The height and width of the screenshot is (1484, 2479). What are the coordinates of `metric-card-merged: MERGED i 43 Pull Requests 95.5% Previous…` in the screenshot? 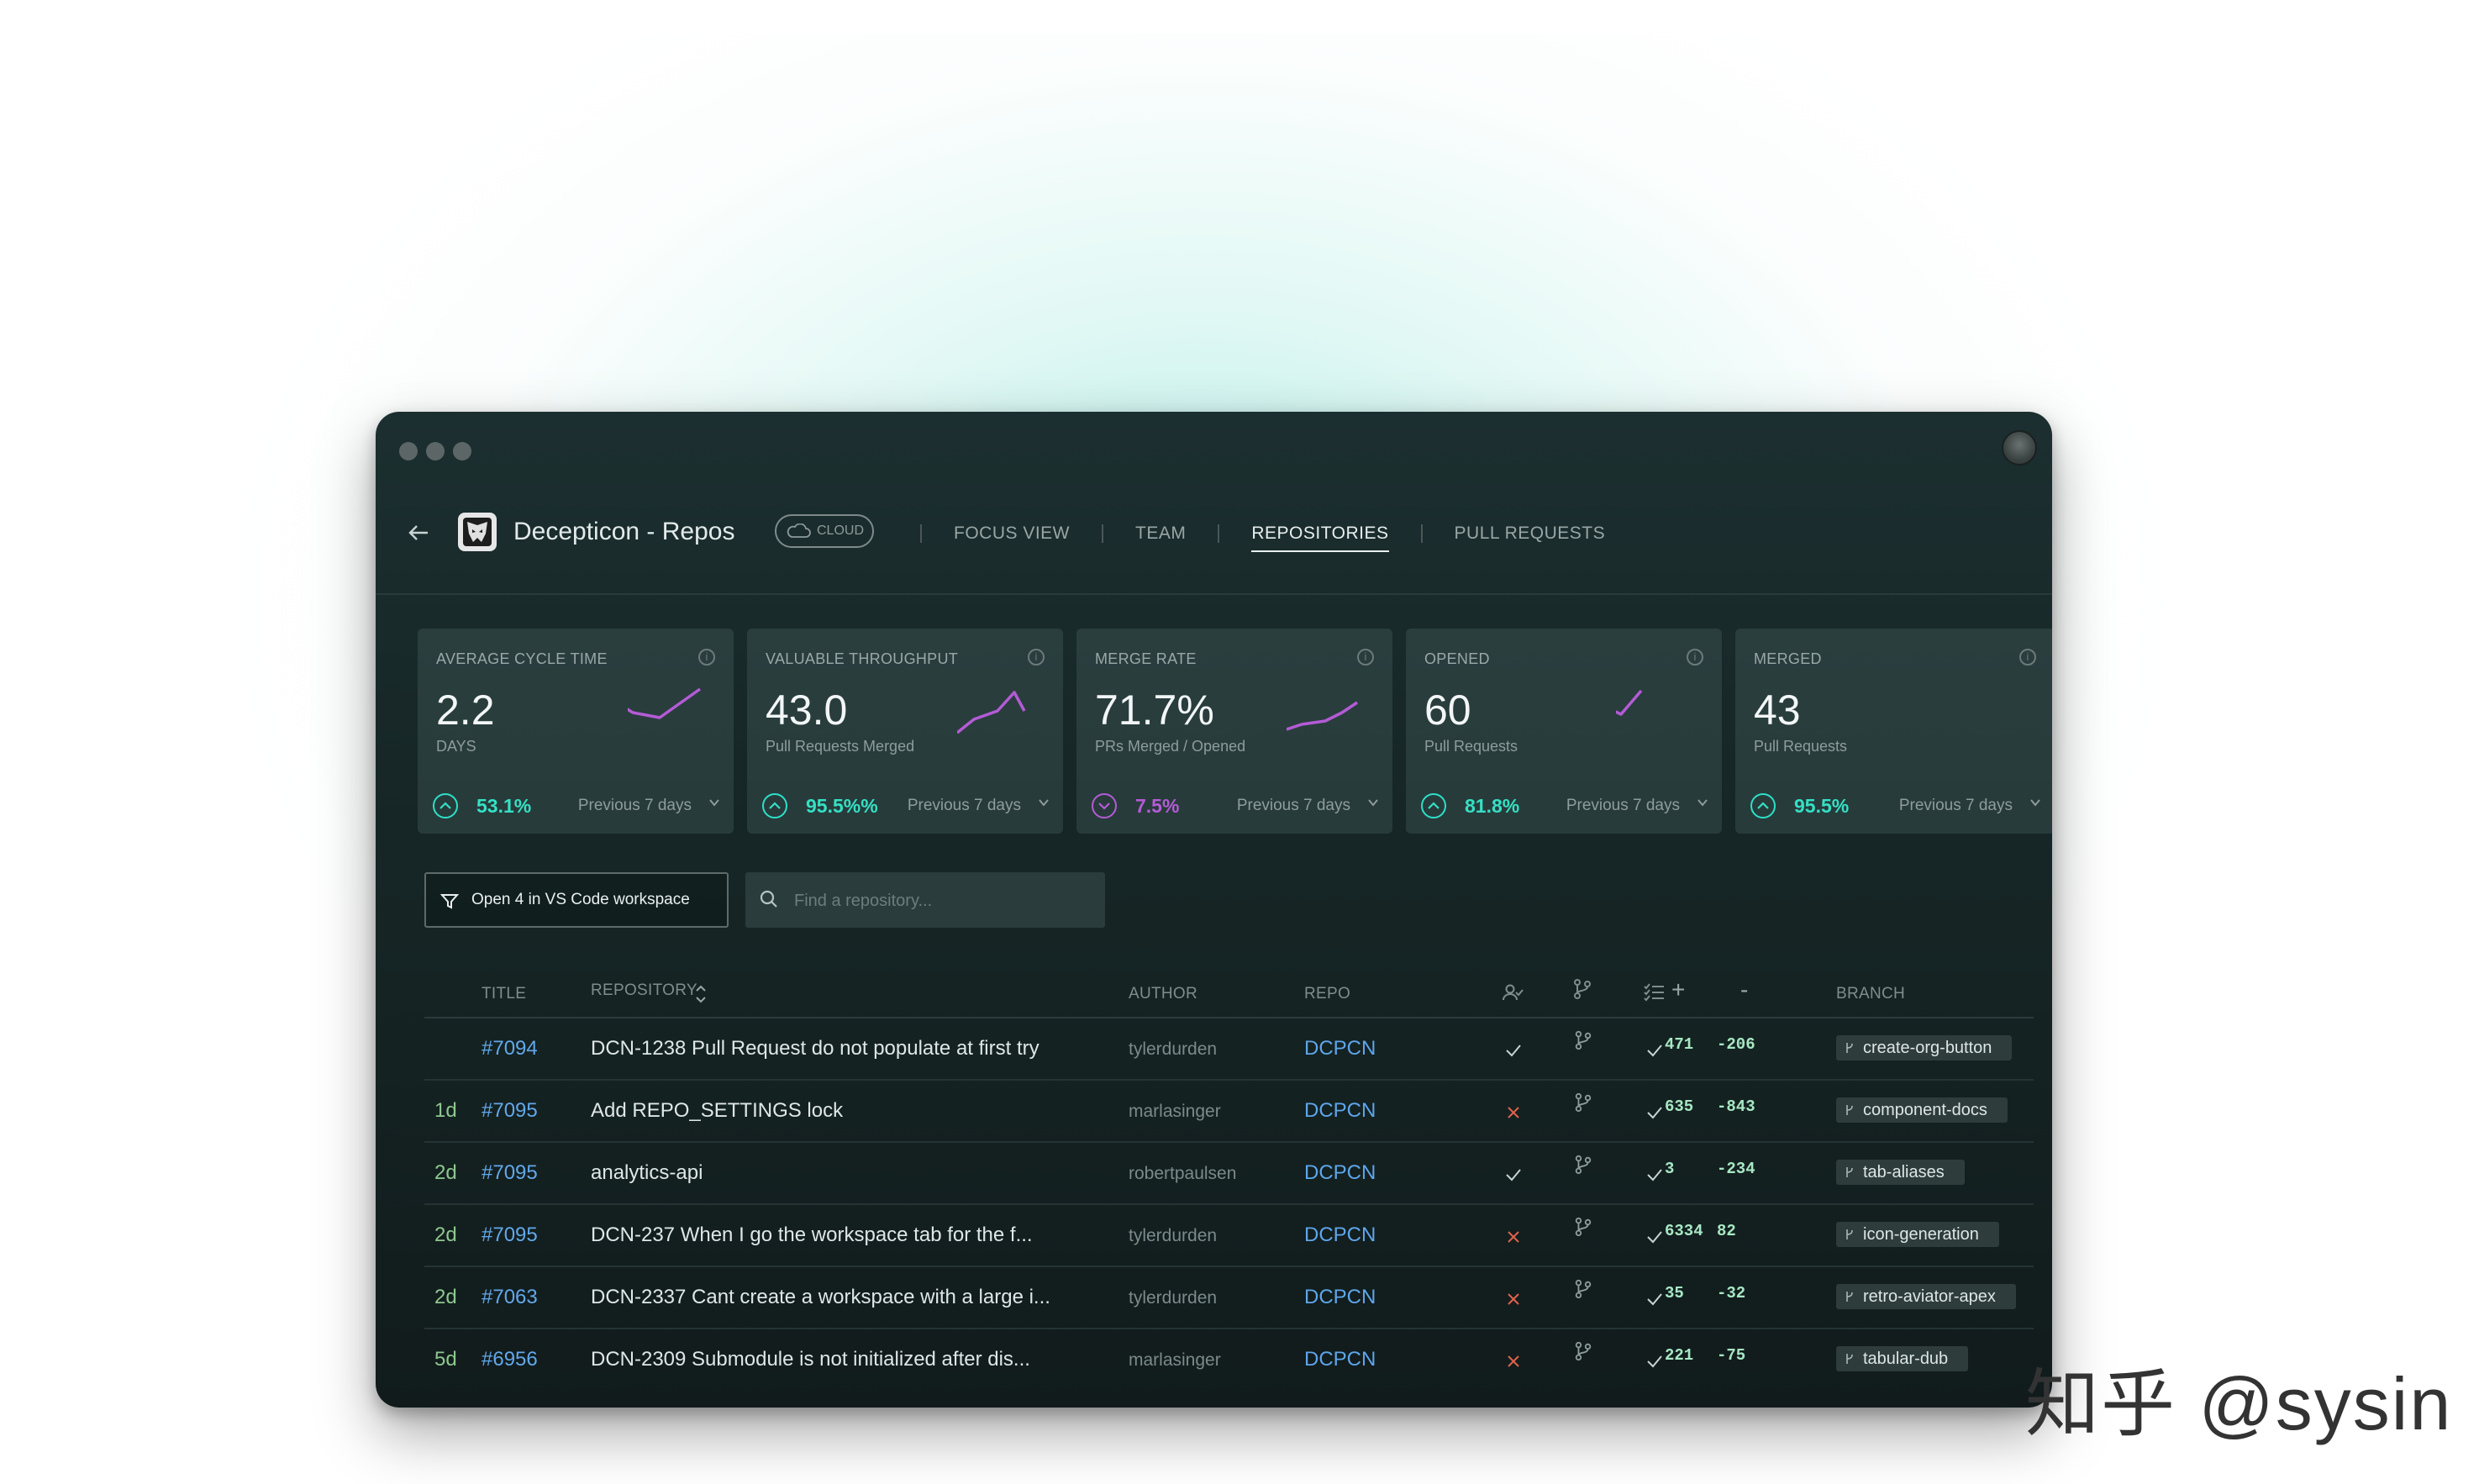 It's located at (1894, 731).